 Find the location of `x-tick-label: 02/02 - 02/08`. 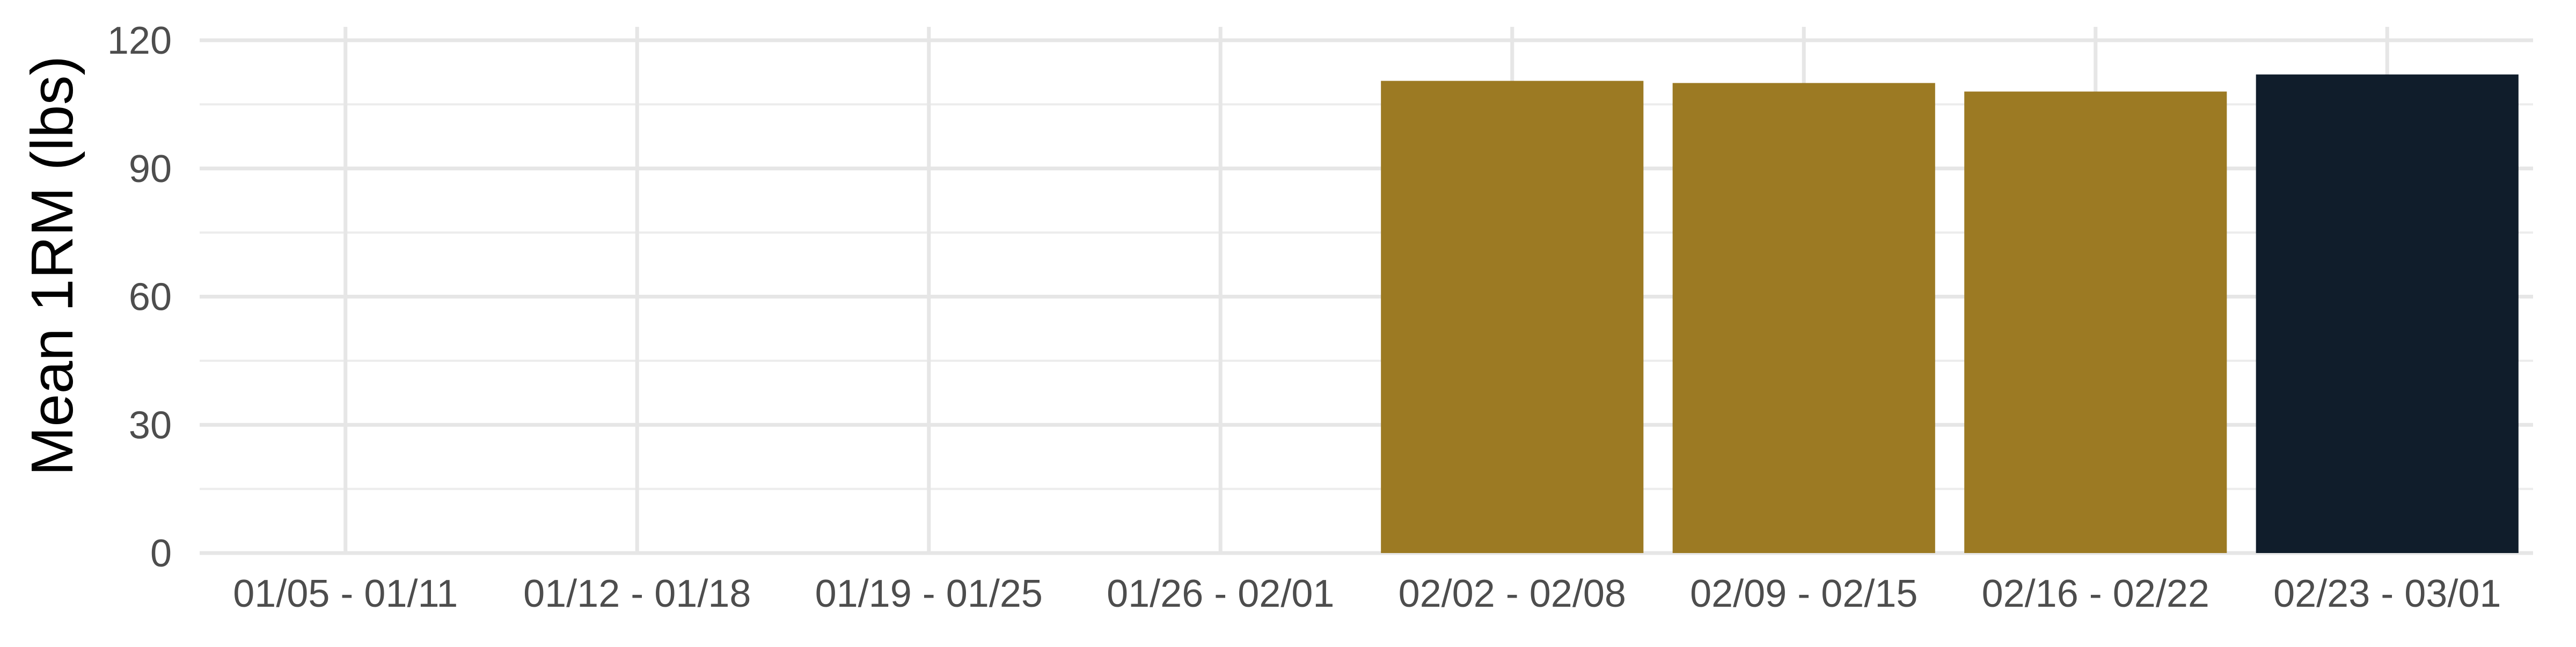

x-tick-label: 02/02 - 02/08 is located at coordinates (1512, 593).